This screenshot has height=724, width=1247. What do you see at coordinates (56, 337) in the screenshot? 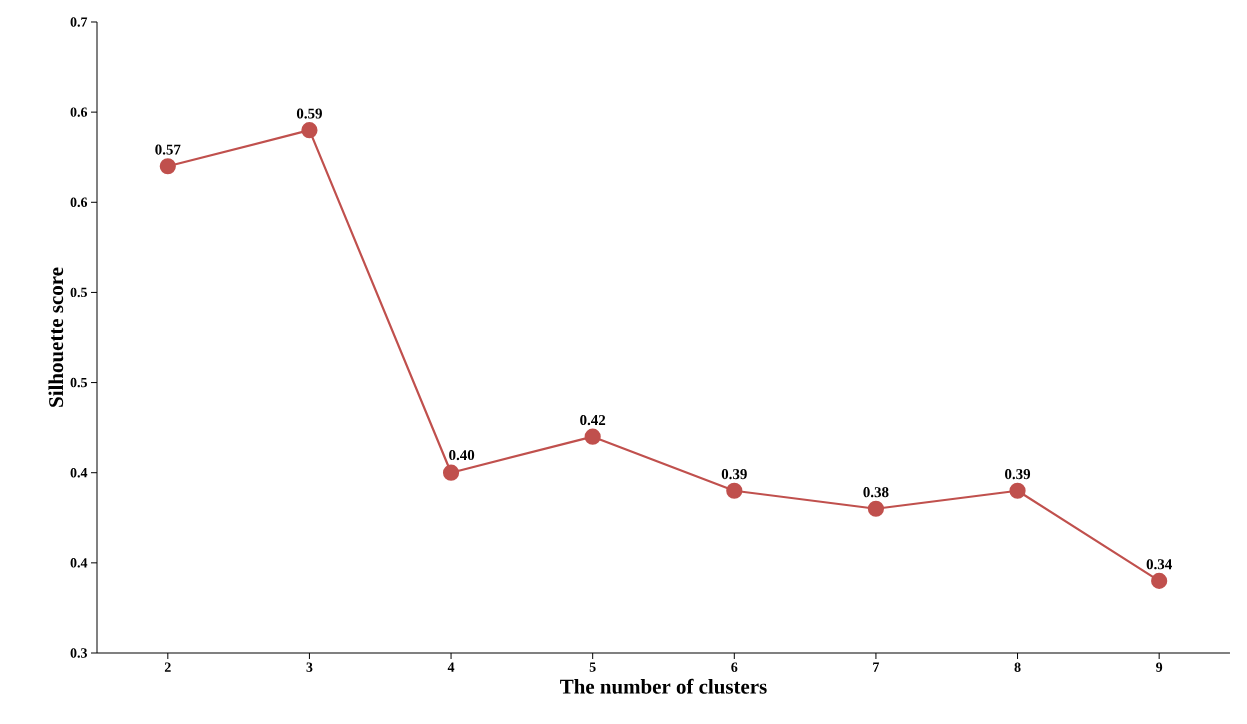
I see `y-axis-title: Silhouette score` at bounding box center [56, 337].